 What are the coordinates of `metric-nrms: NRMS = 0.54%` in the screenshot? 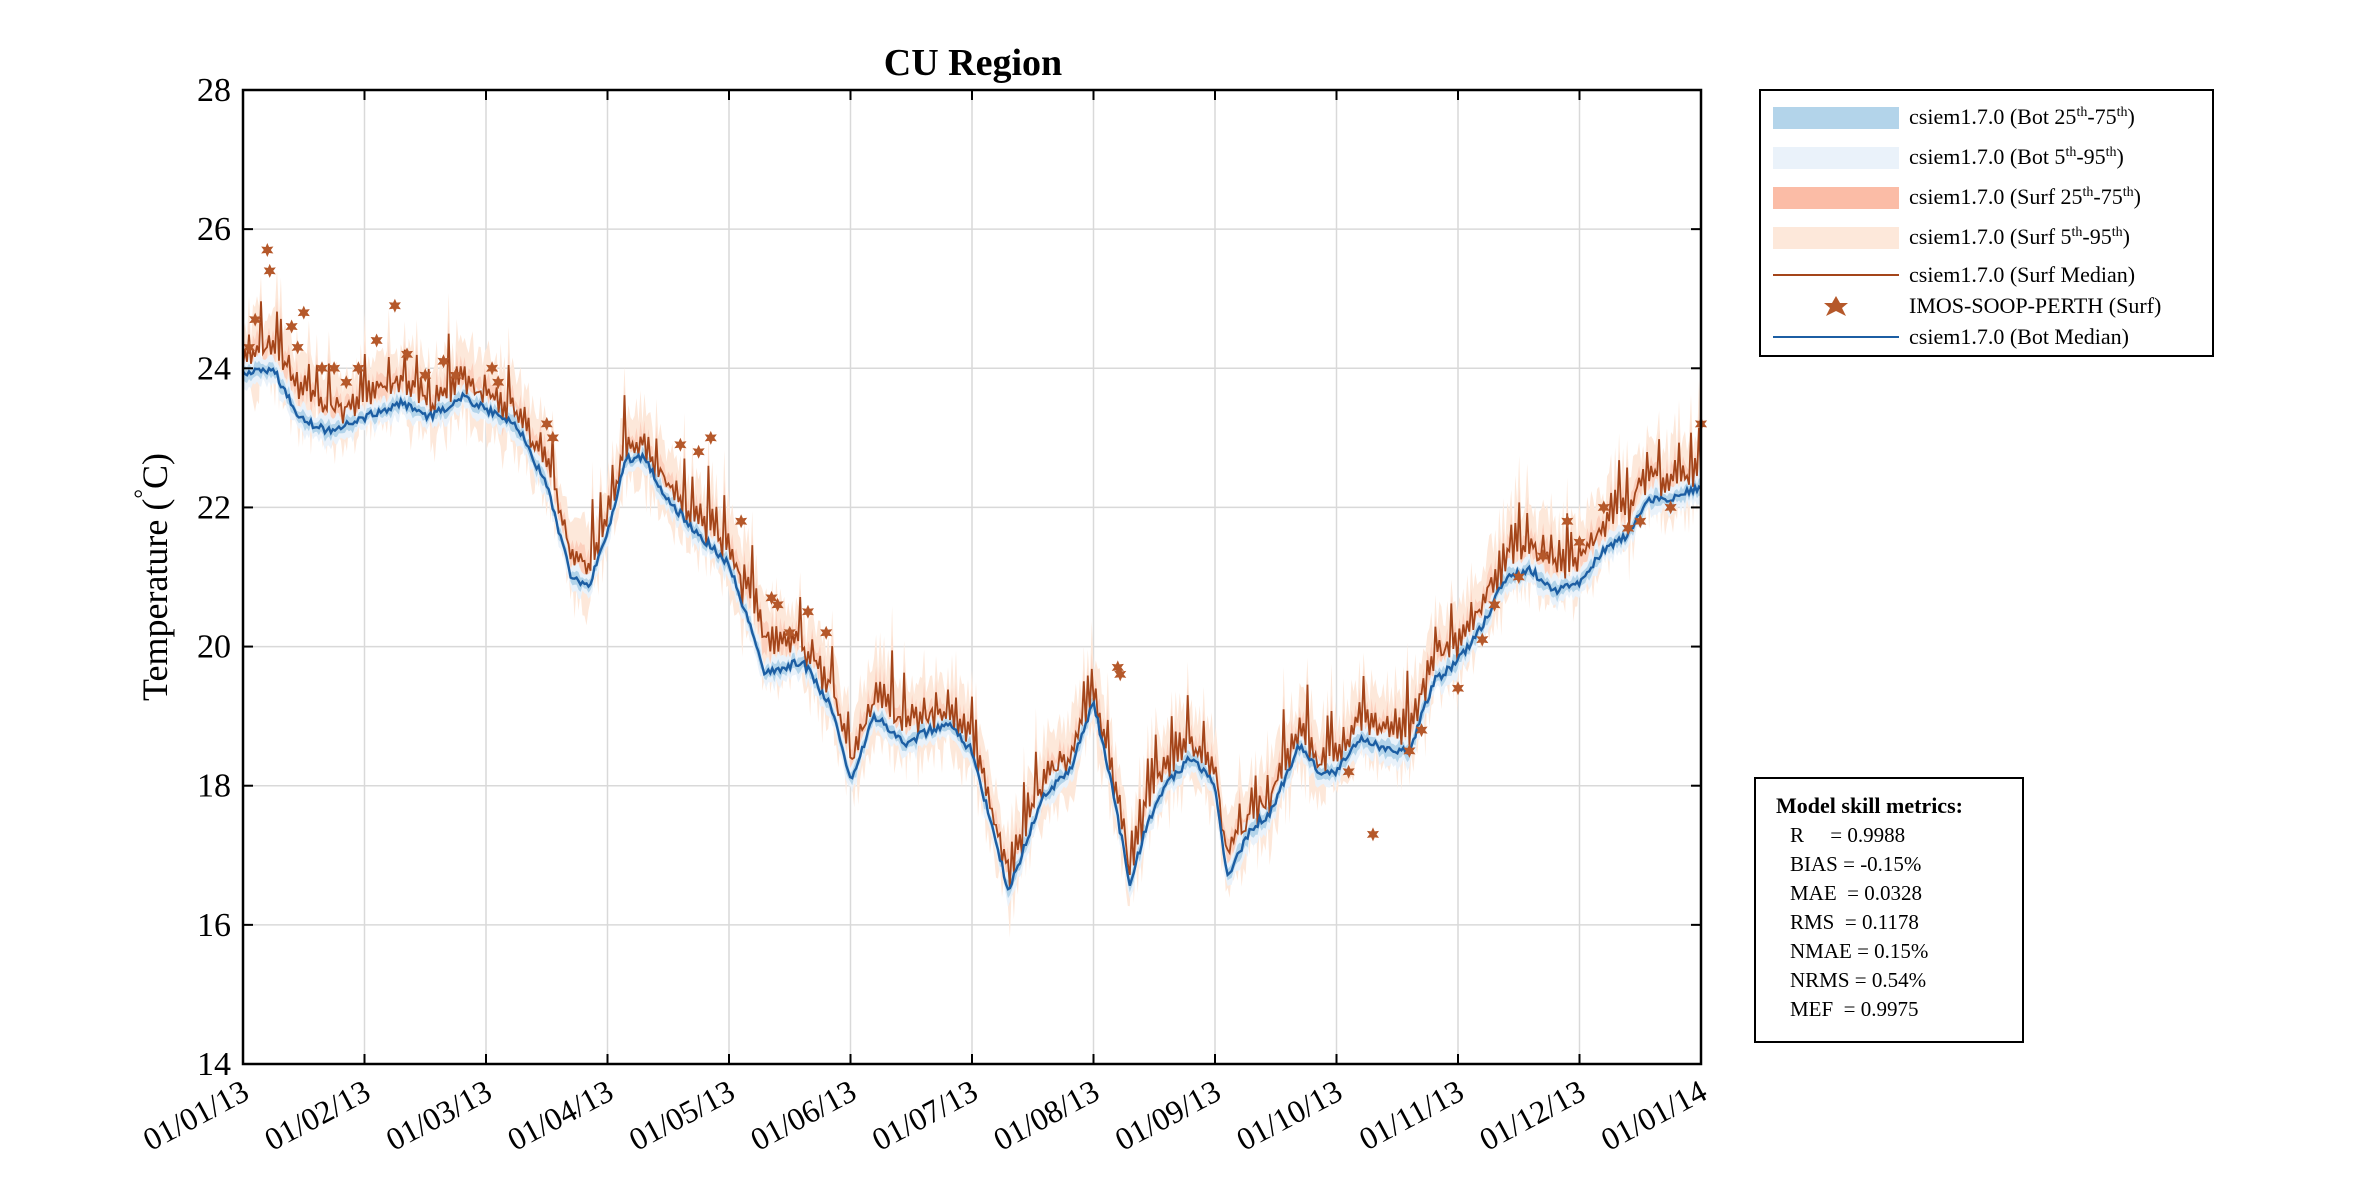 It's located at (1858, 980).